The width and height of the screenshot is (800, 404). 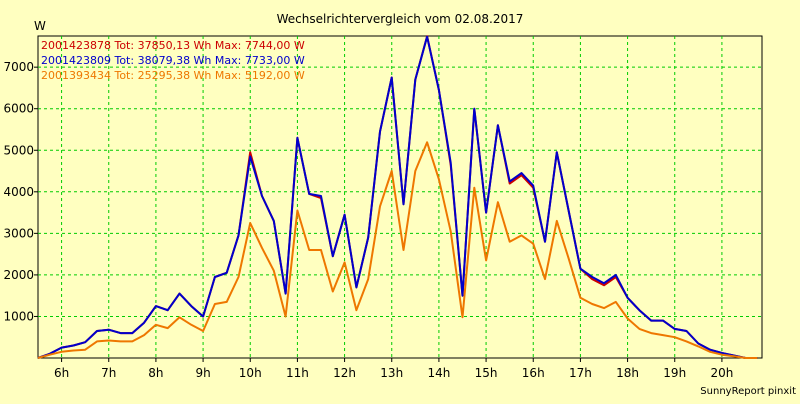 I want to click on footer-credit: SunnyReport pinxit, so click(x=748, y=391).